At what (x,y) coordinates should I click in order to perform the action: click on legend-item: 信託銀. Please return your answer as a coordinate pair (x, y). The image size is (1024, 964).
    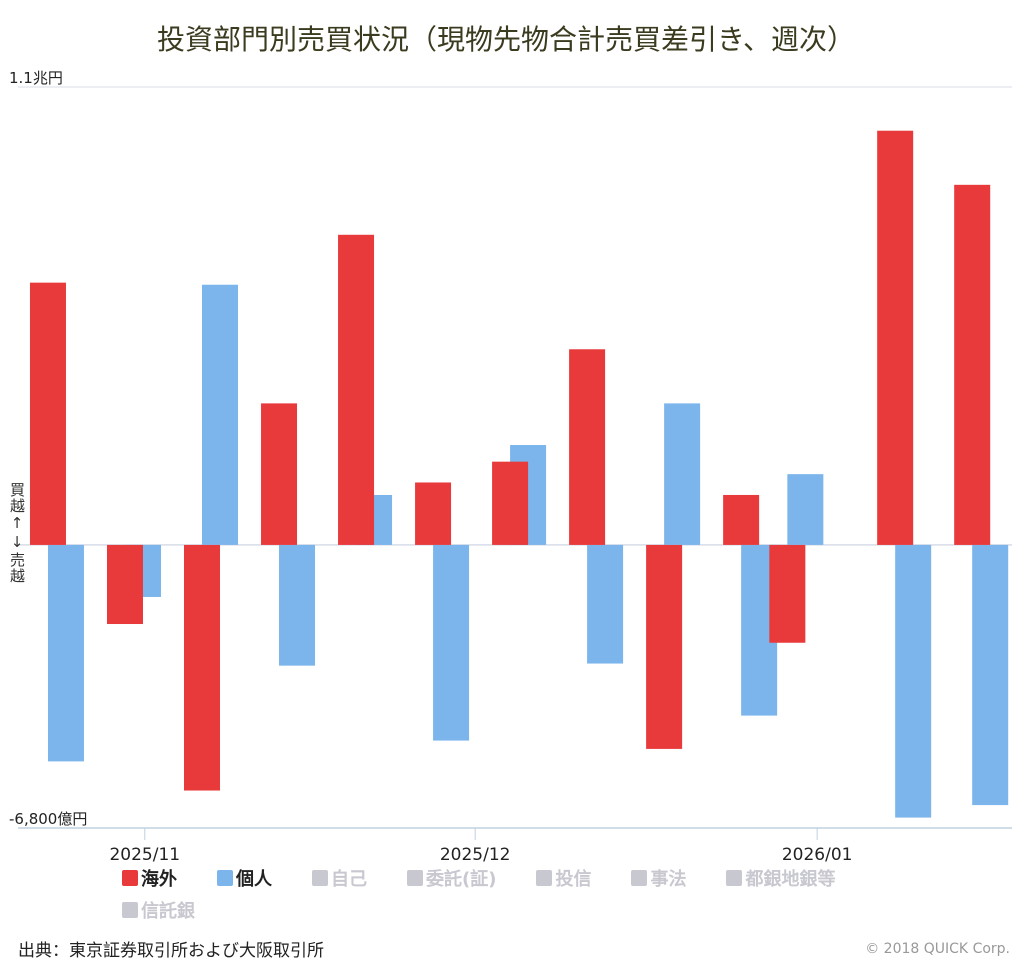
    Looking at the image, I should click on (158, 910).